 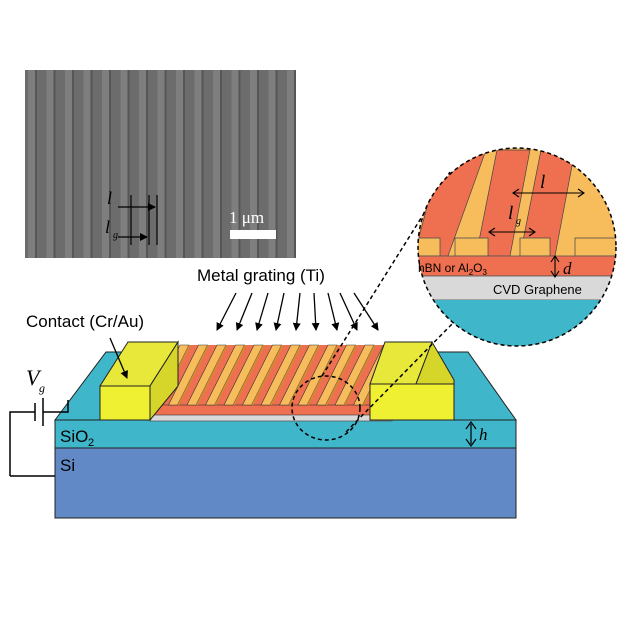 What do you see at coordinates (567, 268) in the screenshot?
I see `inset-d-label: d` at bounding box center [567, 268].